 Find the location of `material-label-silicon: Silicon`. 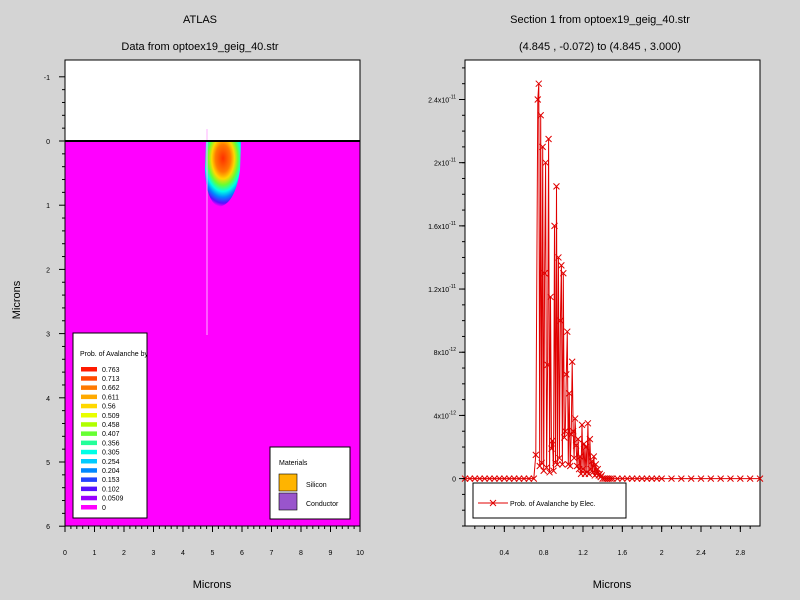

material-label-silicon: Silicon is located at coordinates (316, 485).